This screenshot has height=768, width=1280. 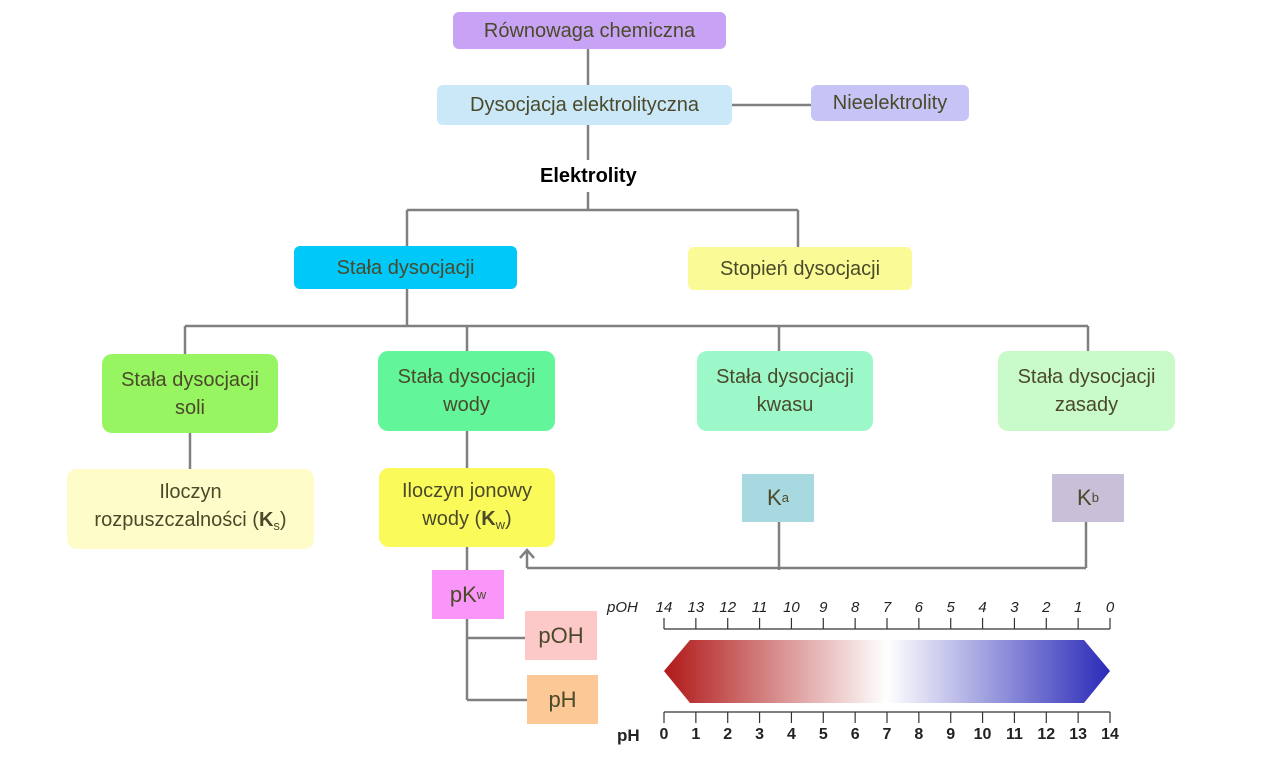 I want to click on ph-tick-label: 12, so click(x=1046, y=734).